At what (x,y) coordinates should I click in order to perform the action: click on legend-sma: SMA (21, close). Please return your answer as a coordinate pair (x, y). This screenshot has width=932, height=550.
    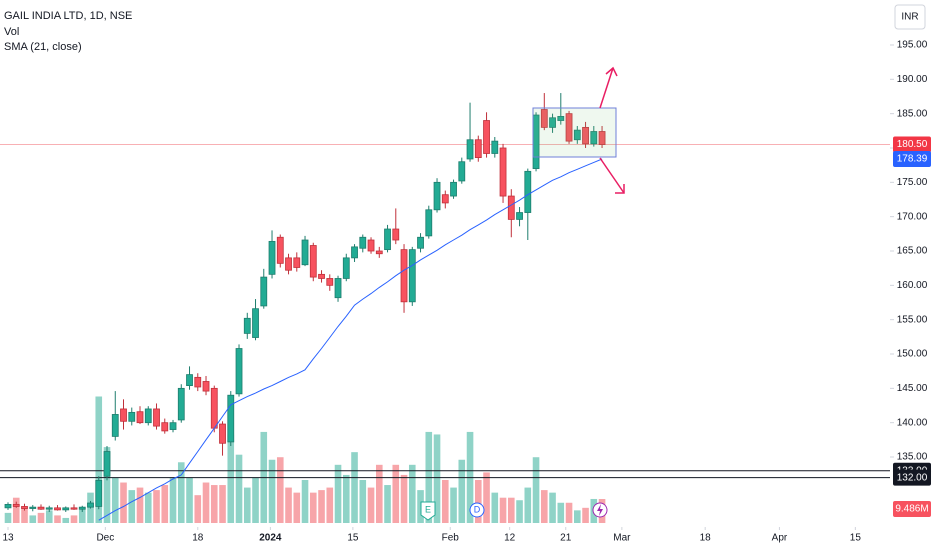
    Looking at the image, I should click on (43, 47).